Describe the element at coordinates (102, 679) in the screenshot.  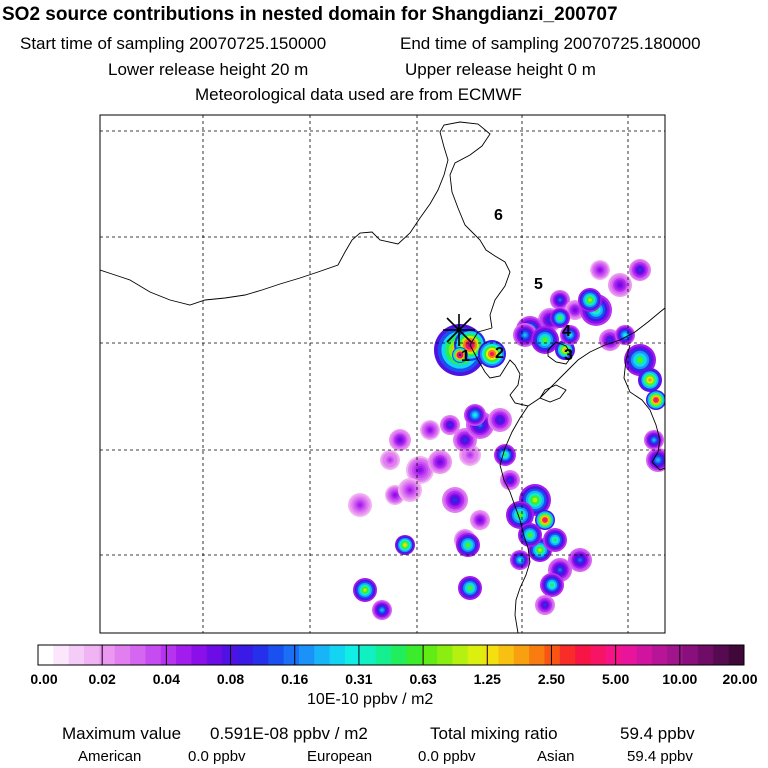
I see `colorbar-tick-label: 0.02` at that location.